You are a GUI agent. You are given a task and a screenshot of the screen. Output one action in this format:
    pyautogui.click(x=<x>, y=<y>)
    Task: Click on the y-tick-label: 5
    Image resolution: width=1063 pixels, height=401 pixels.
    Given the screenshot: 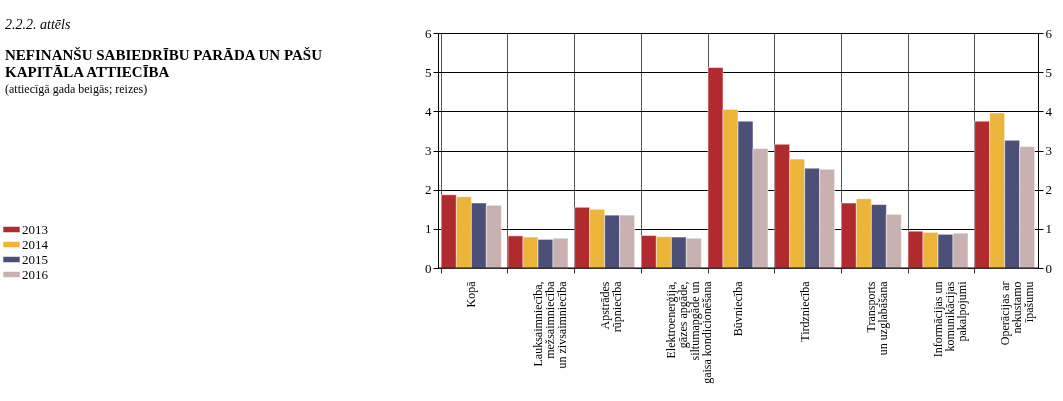 What is the action you would take?
    pyautogui.click(x=428, y=72)
    